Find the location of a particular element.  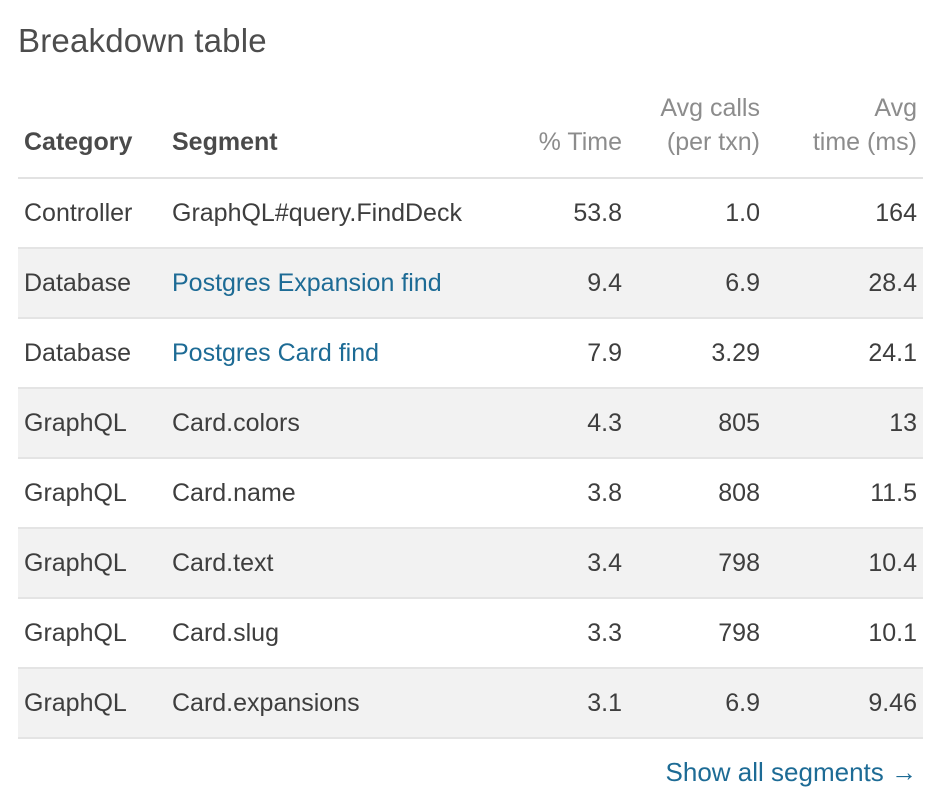

cell-avg-time: 13 is located at coordinates (844, 423).